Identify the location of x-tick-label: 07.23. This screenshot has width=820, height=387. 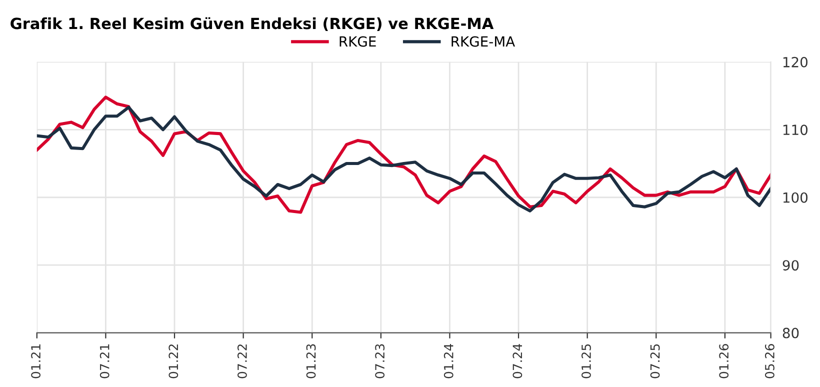
(380, 361).